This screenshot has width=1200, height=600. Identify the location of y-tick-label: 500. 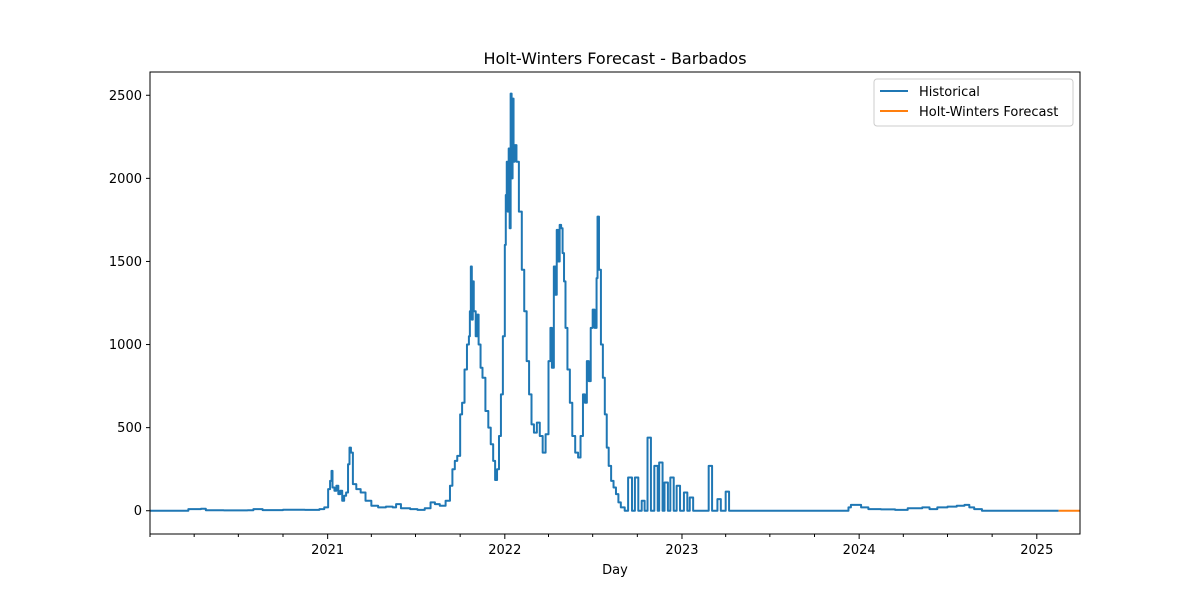
(129, 428).